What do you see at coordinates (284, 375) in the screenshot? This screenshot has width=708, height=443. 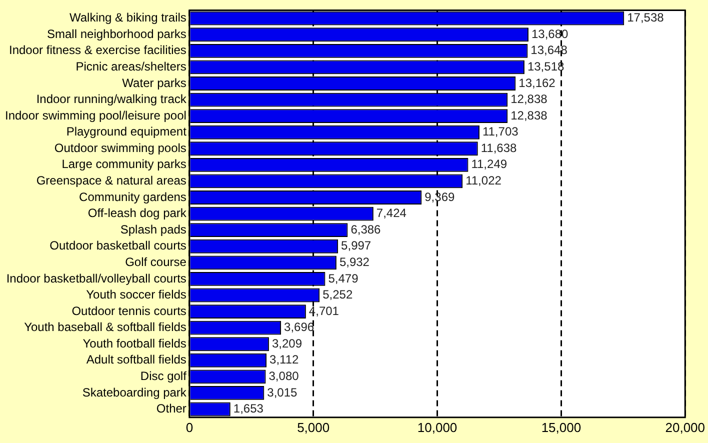 I see `data-label: 3,080` at bounding box center [284, 375].